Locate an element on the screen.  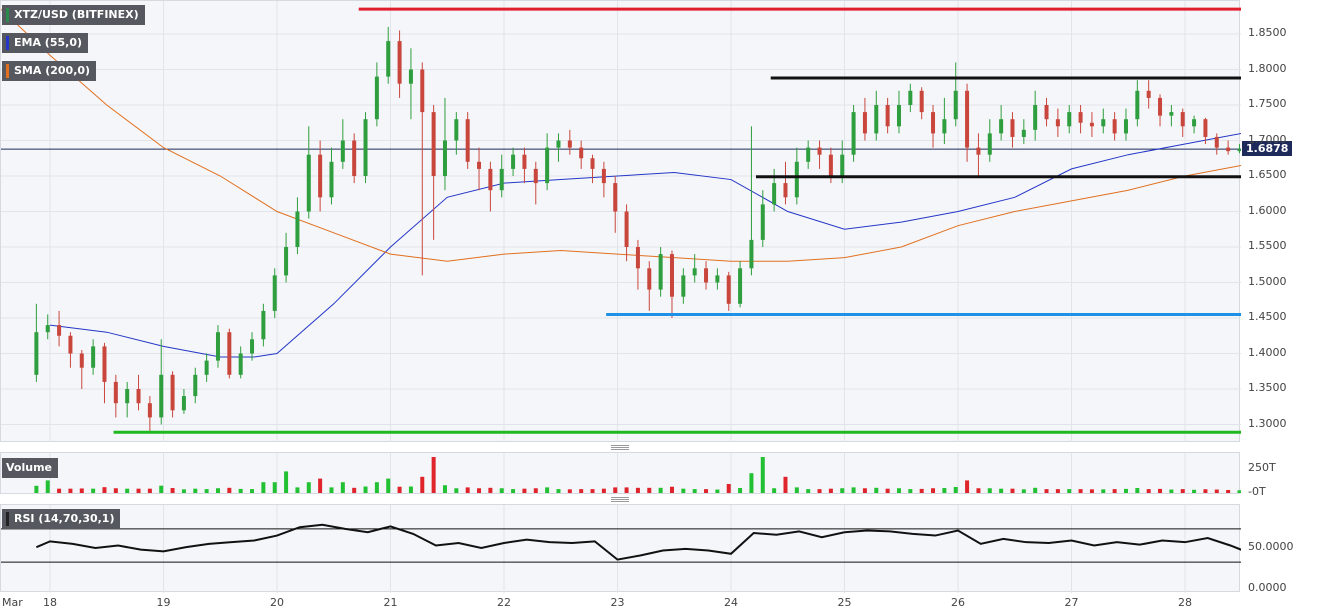
ema-label: EMA (55,0) is located at coordinates (48, 42).